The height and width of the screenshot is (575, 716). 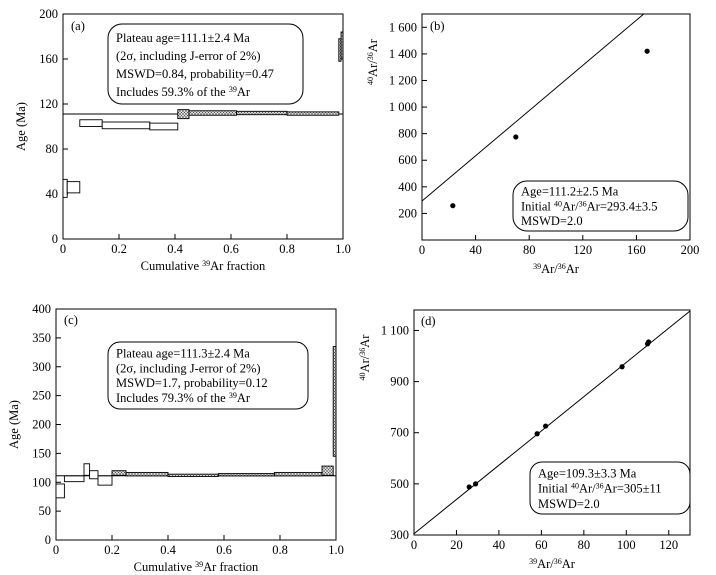 What do you see at coordinates (399, 484) in the screenshot?
I see `y-tick-label: 500` at bounding box center [399, 484].